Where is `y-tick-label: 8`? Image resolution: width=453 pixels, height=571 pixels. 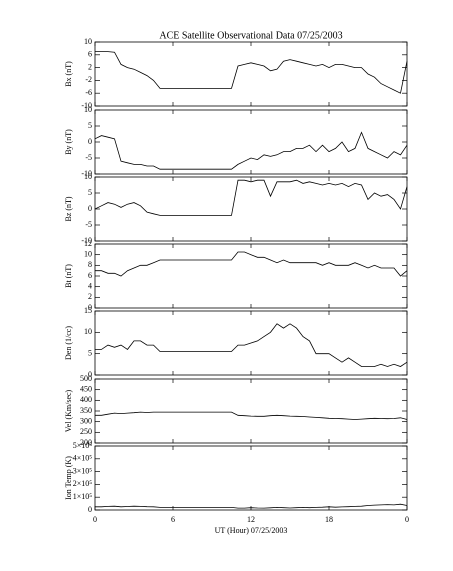 y-tick-label: 8 is located at coordinates (90, 264).